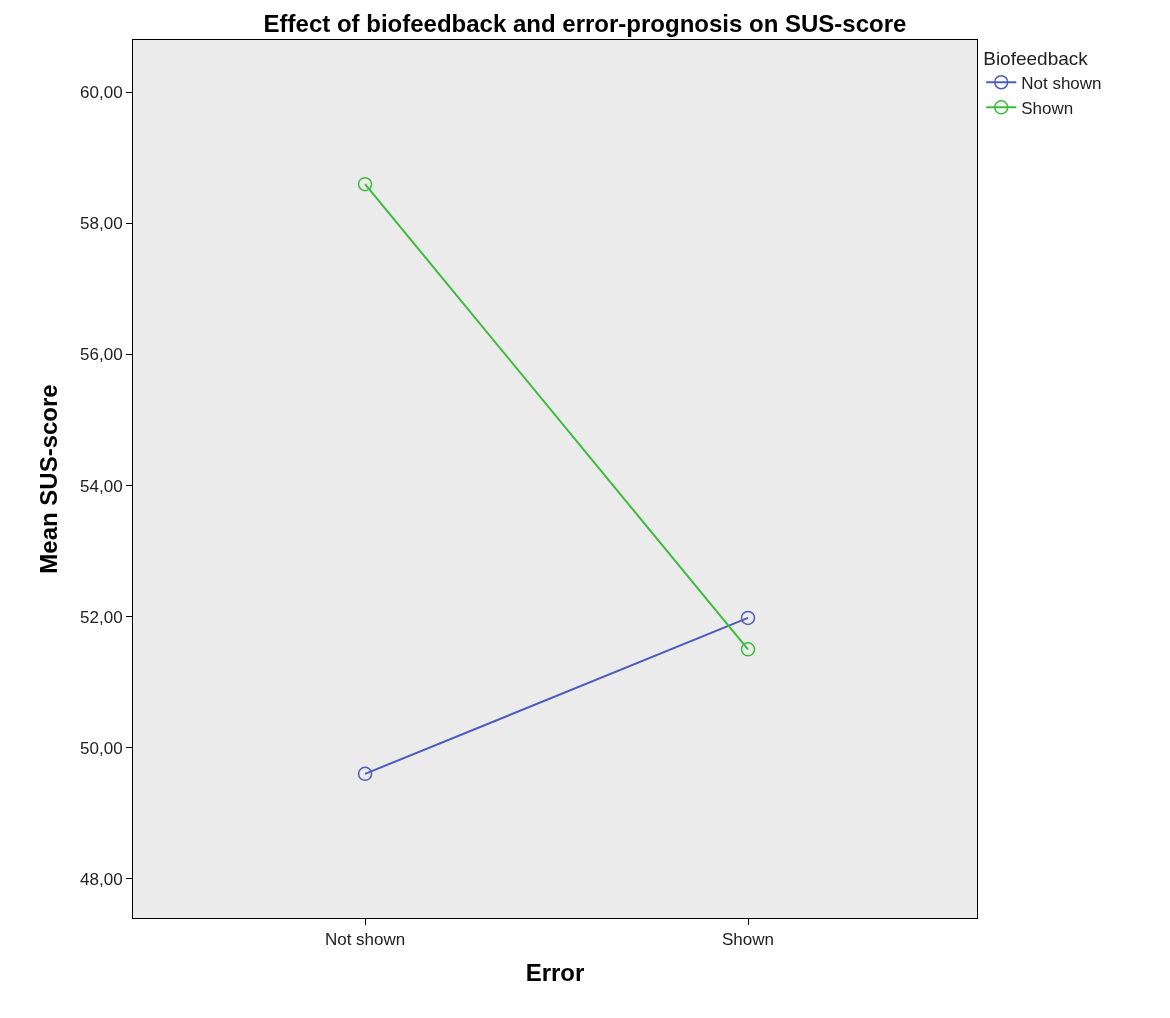  I want to click on legend-label: Shown, so click(1047, 108).